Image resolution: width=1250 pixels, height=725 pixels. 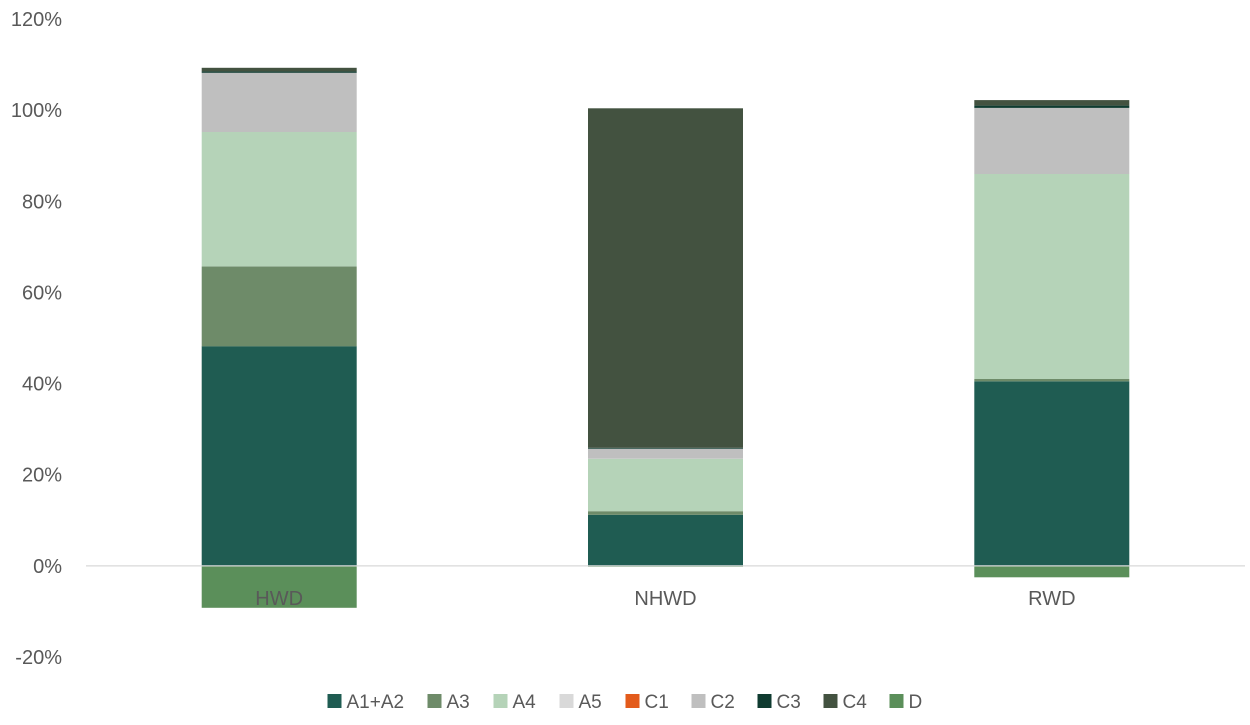 I want to click on legend-label: C4, so click(x=855, y=702).